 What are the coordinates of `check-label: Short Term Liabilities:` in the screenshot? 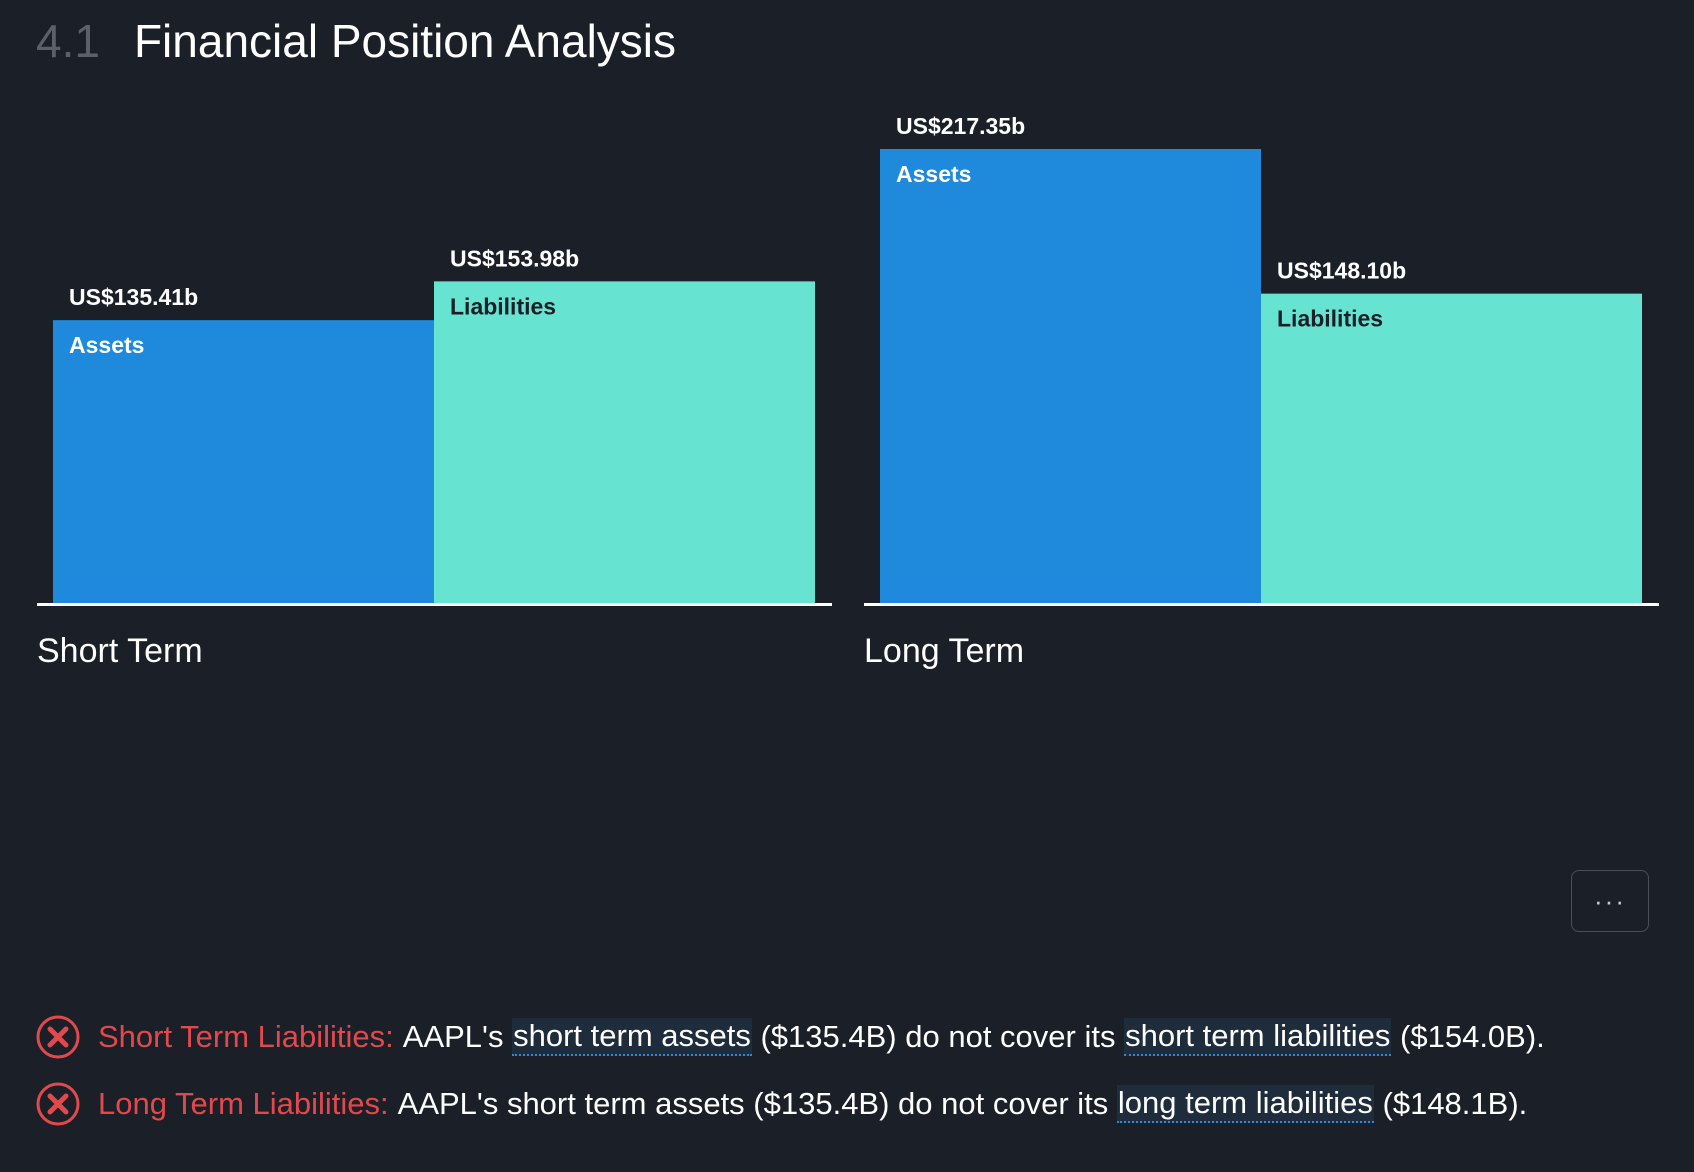 It's located at (246, 1036).